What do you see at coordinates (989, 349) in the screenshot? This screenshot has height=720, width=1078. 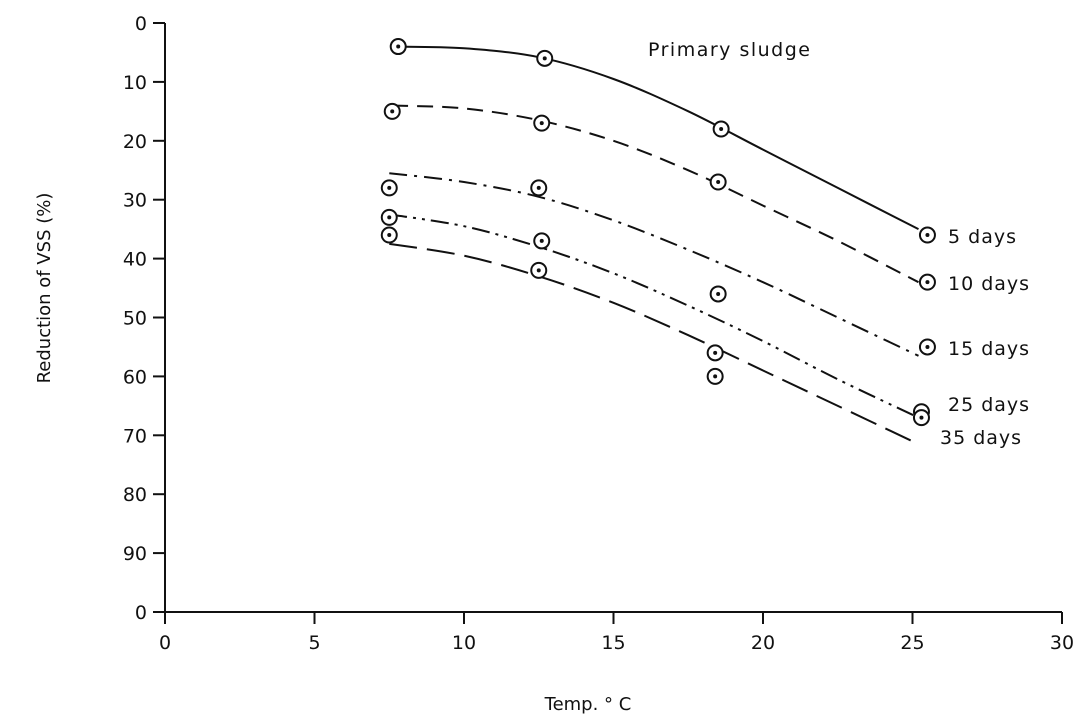 I see `series-label-15-days: 15 days` at bounding box center [989, 349].